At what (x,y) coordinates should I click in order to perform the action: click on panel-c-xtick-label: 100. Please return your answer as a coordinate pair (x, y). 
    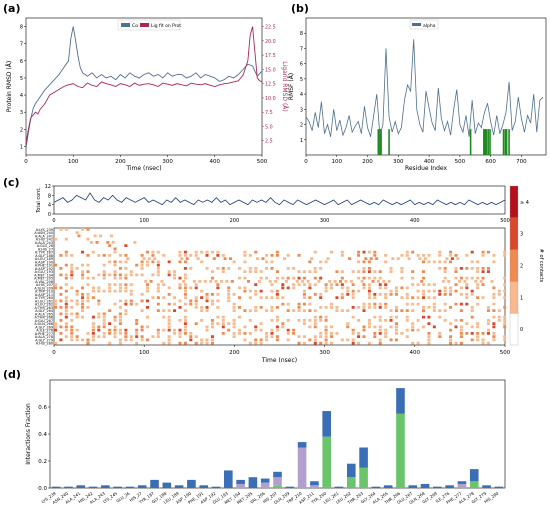
    Looking at the image, I should click on (144, 353).